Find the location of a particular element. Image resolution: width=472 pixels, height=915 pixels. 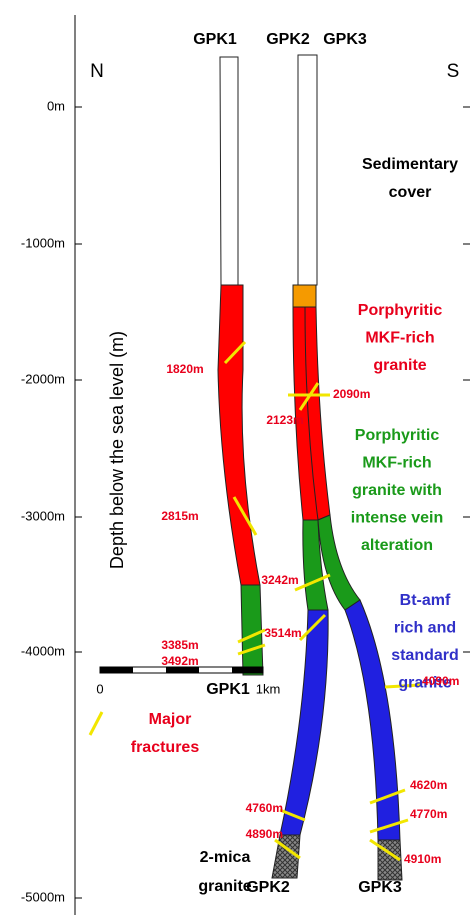

well-label: GPK2 is located at coordinates (288, 39).